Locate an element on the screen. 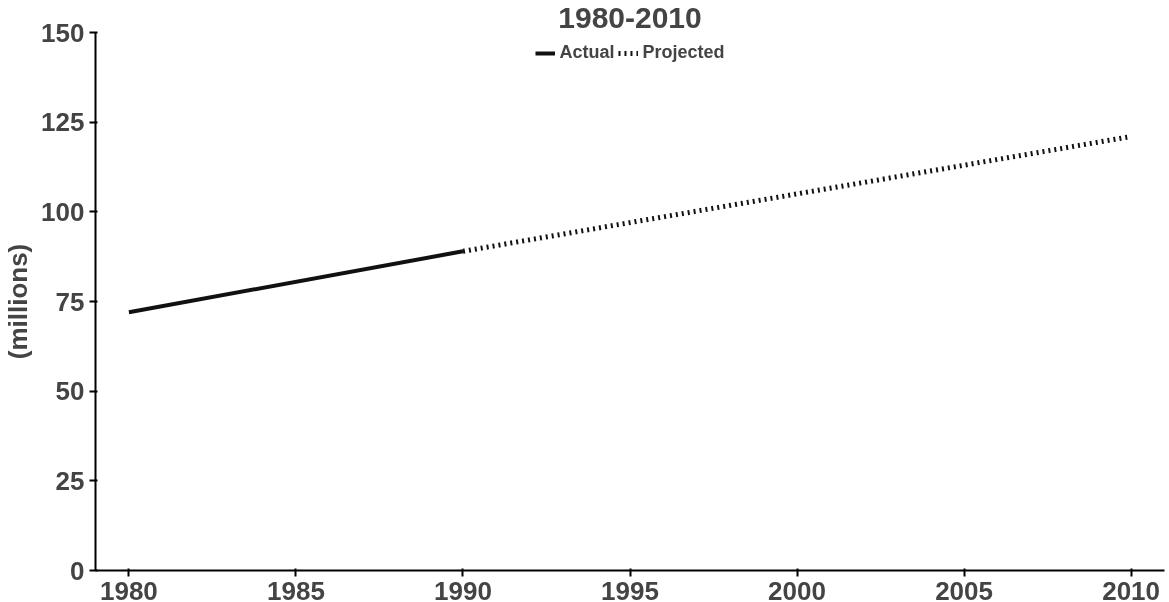 This screenshot has width=1169, height=602. y-tick-label: 125 is located at coordinates (63, 122).